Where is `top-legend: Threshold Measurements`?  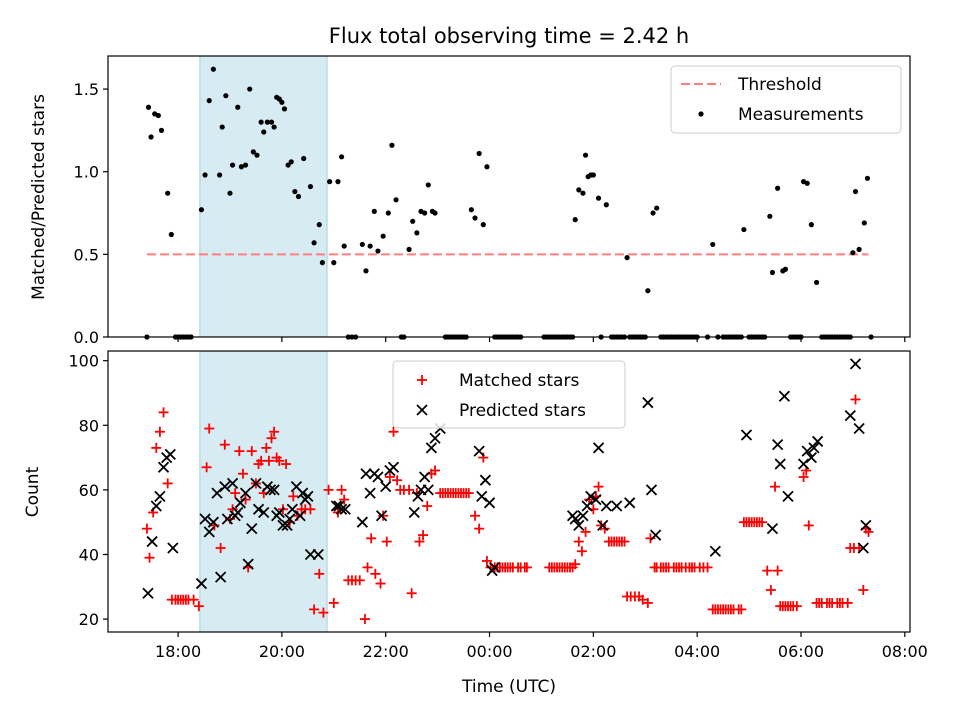
top-legend: Threshold Measurements is located at coordinates (786, 99).